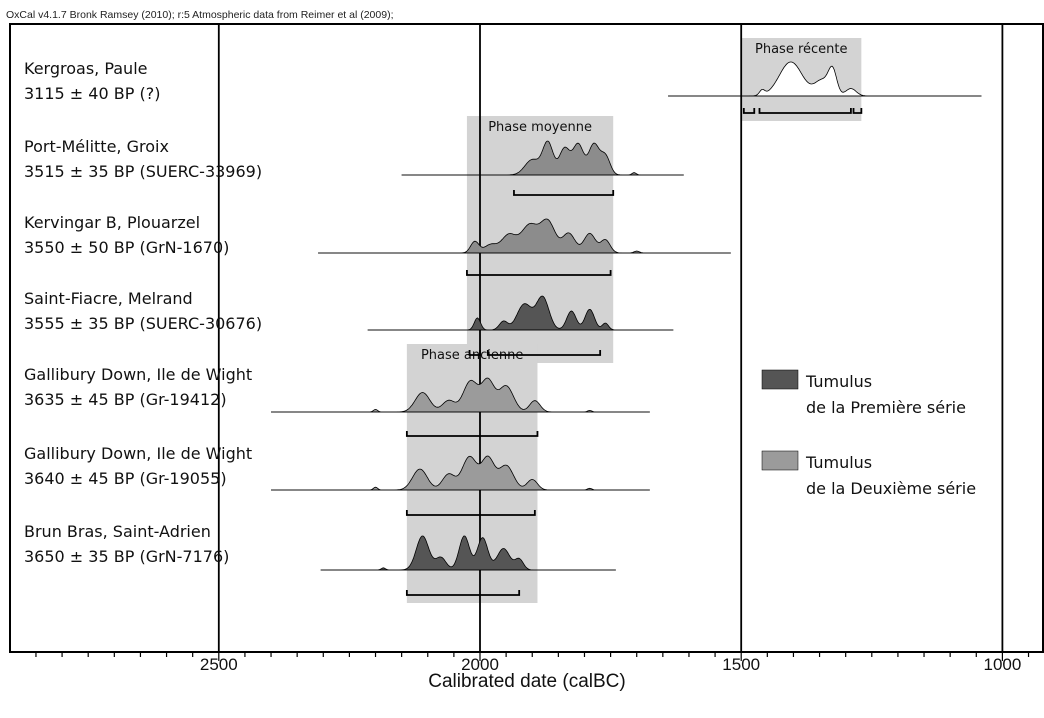  I want to click on site-name: Brun Bras, Saint-Adrien, so click(117, 531).